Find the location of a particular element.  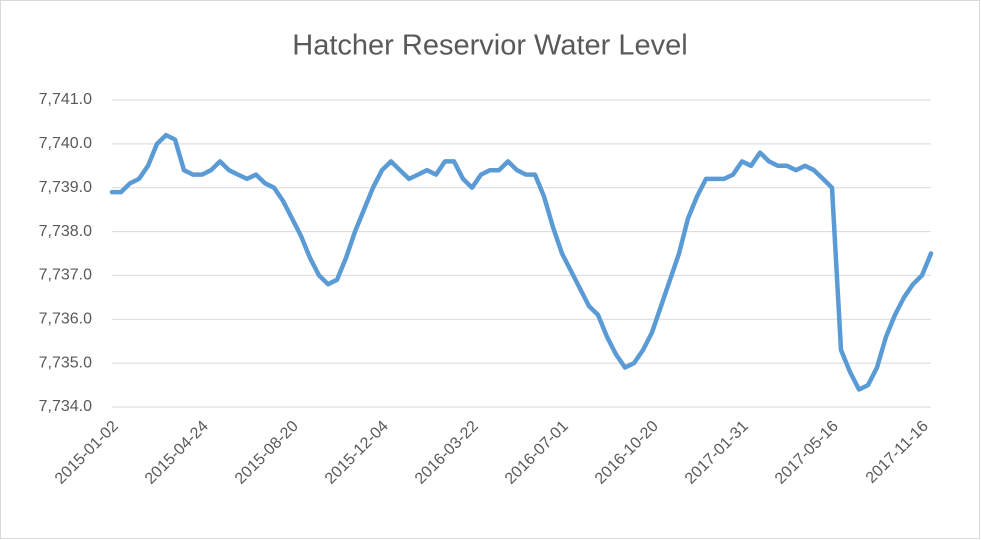

y-tick-label: 7,736.0 is located at coordinates (65, 319).